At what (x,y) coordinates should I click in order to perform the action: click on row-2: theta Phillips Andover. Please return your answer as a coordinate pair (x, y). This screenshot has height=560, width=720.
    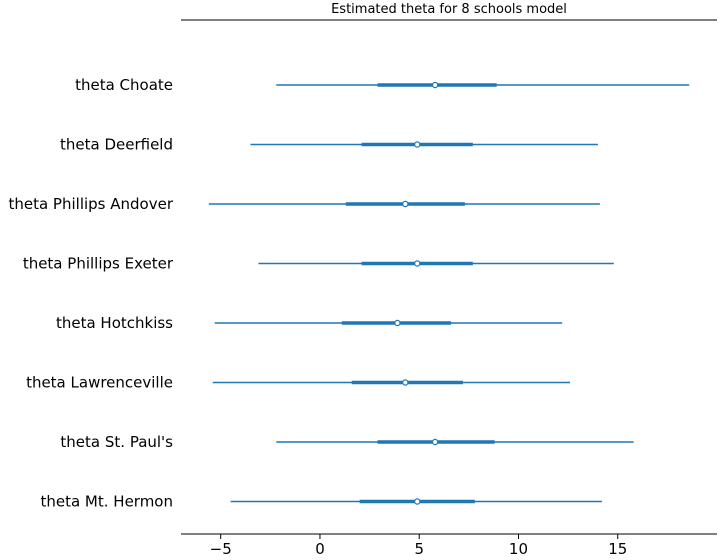
    Looking at the image, I should click on (304, 204).